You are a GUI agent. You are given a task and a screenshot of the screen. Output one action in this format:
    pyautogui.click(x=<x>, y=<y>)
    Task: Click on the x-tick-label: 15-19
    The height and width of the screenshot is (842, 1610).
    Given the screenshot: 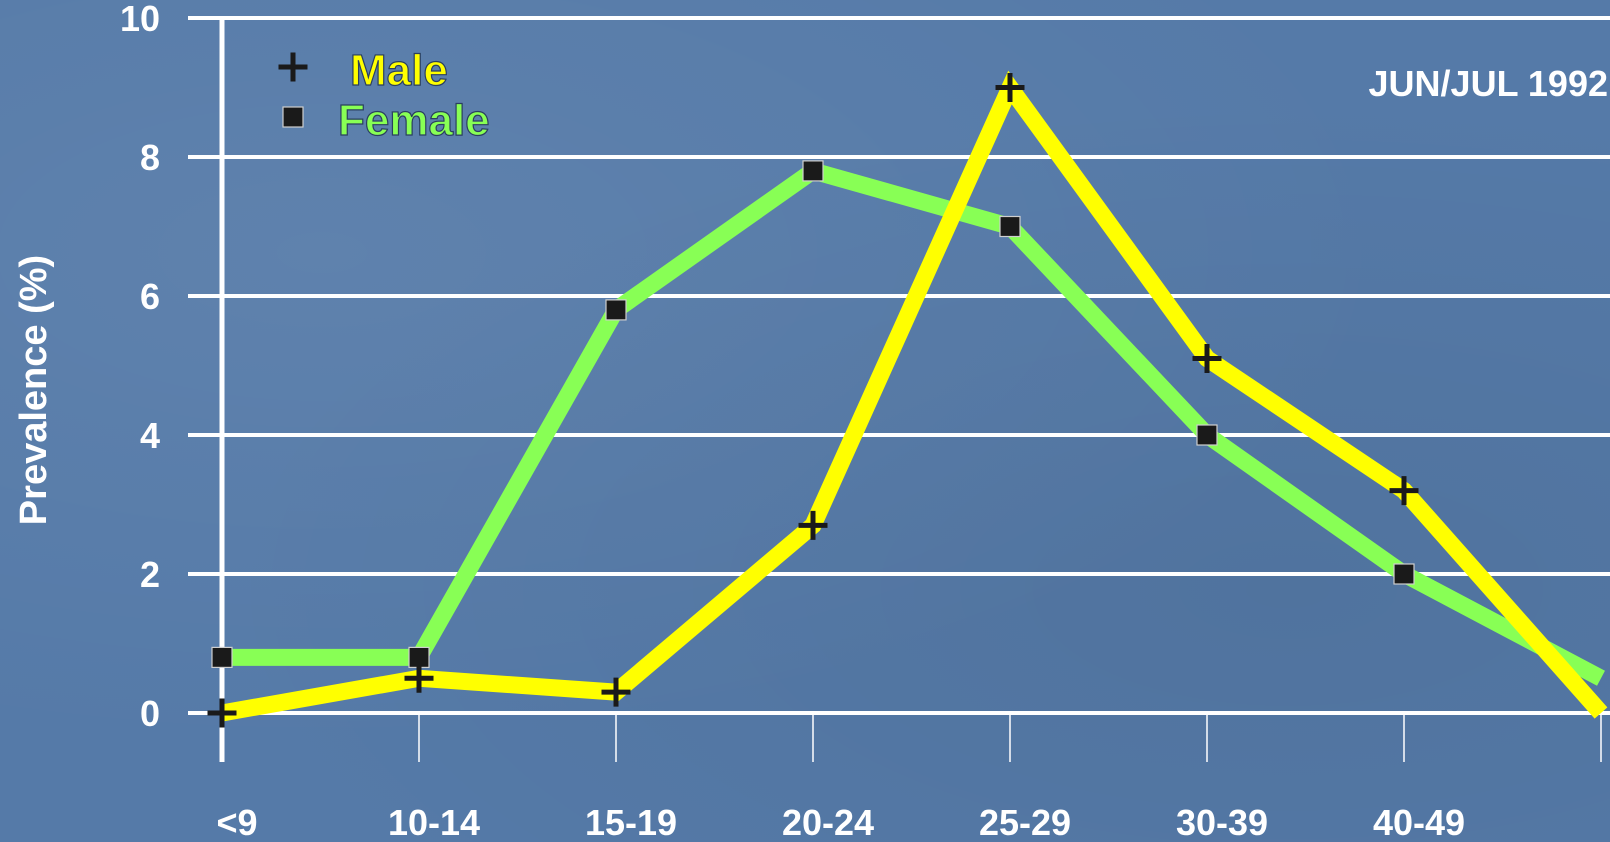 What is the action you would take?
    pyautogui.click(x=631, y=822)
    